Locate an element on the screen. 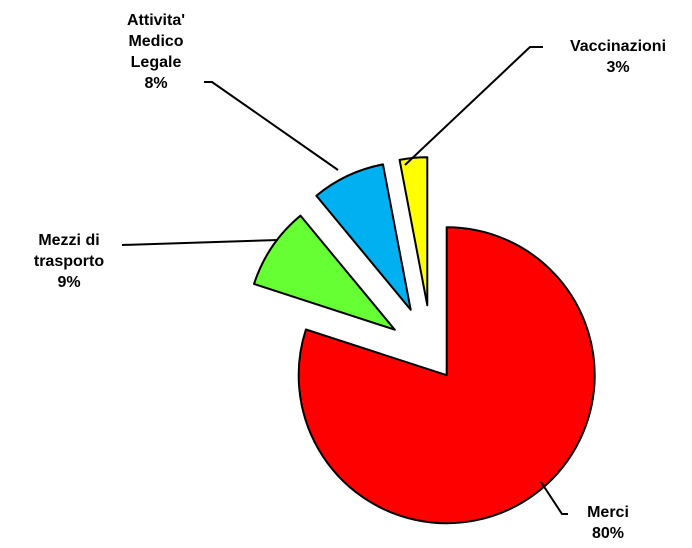  category-label: Merci is located at coordinates (608, 512).